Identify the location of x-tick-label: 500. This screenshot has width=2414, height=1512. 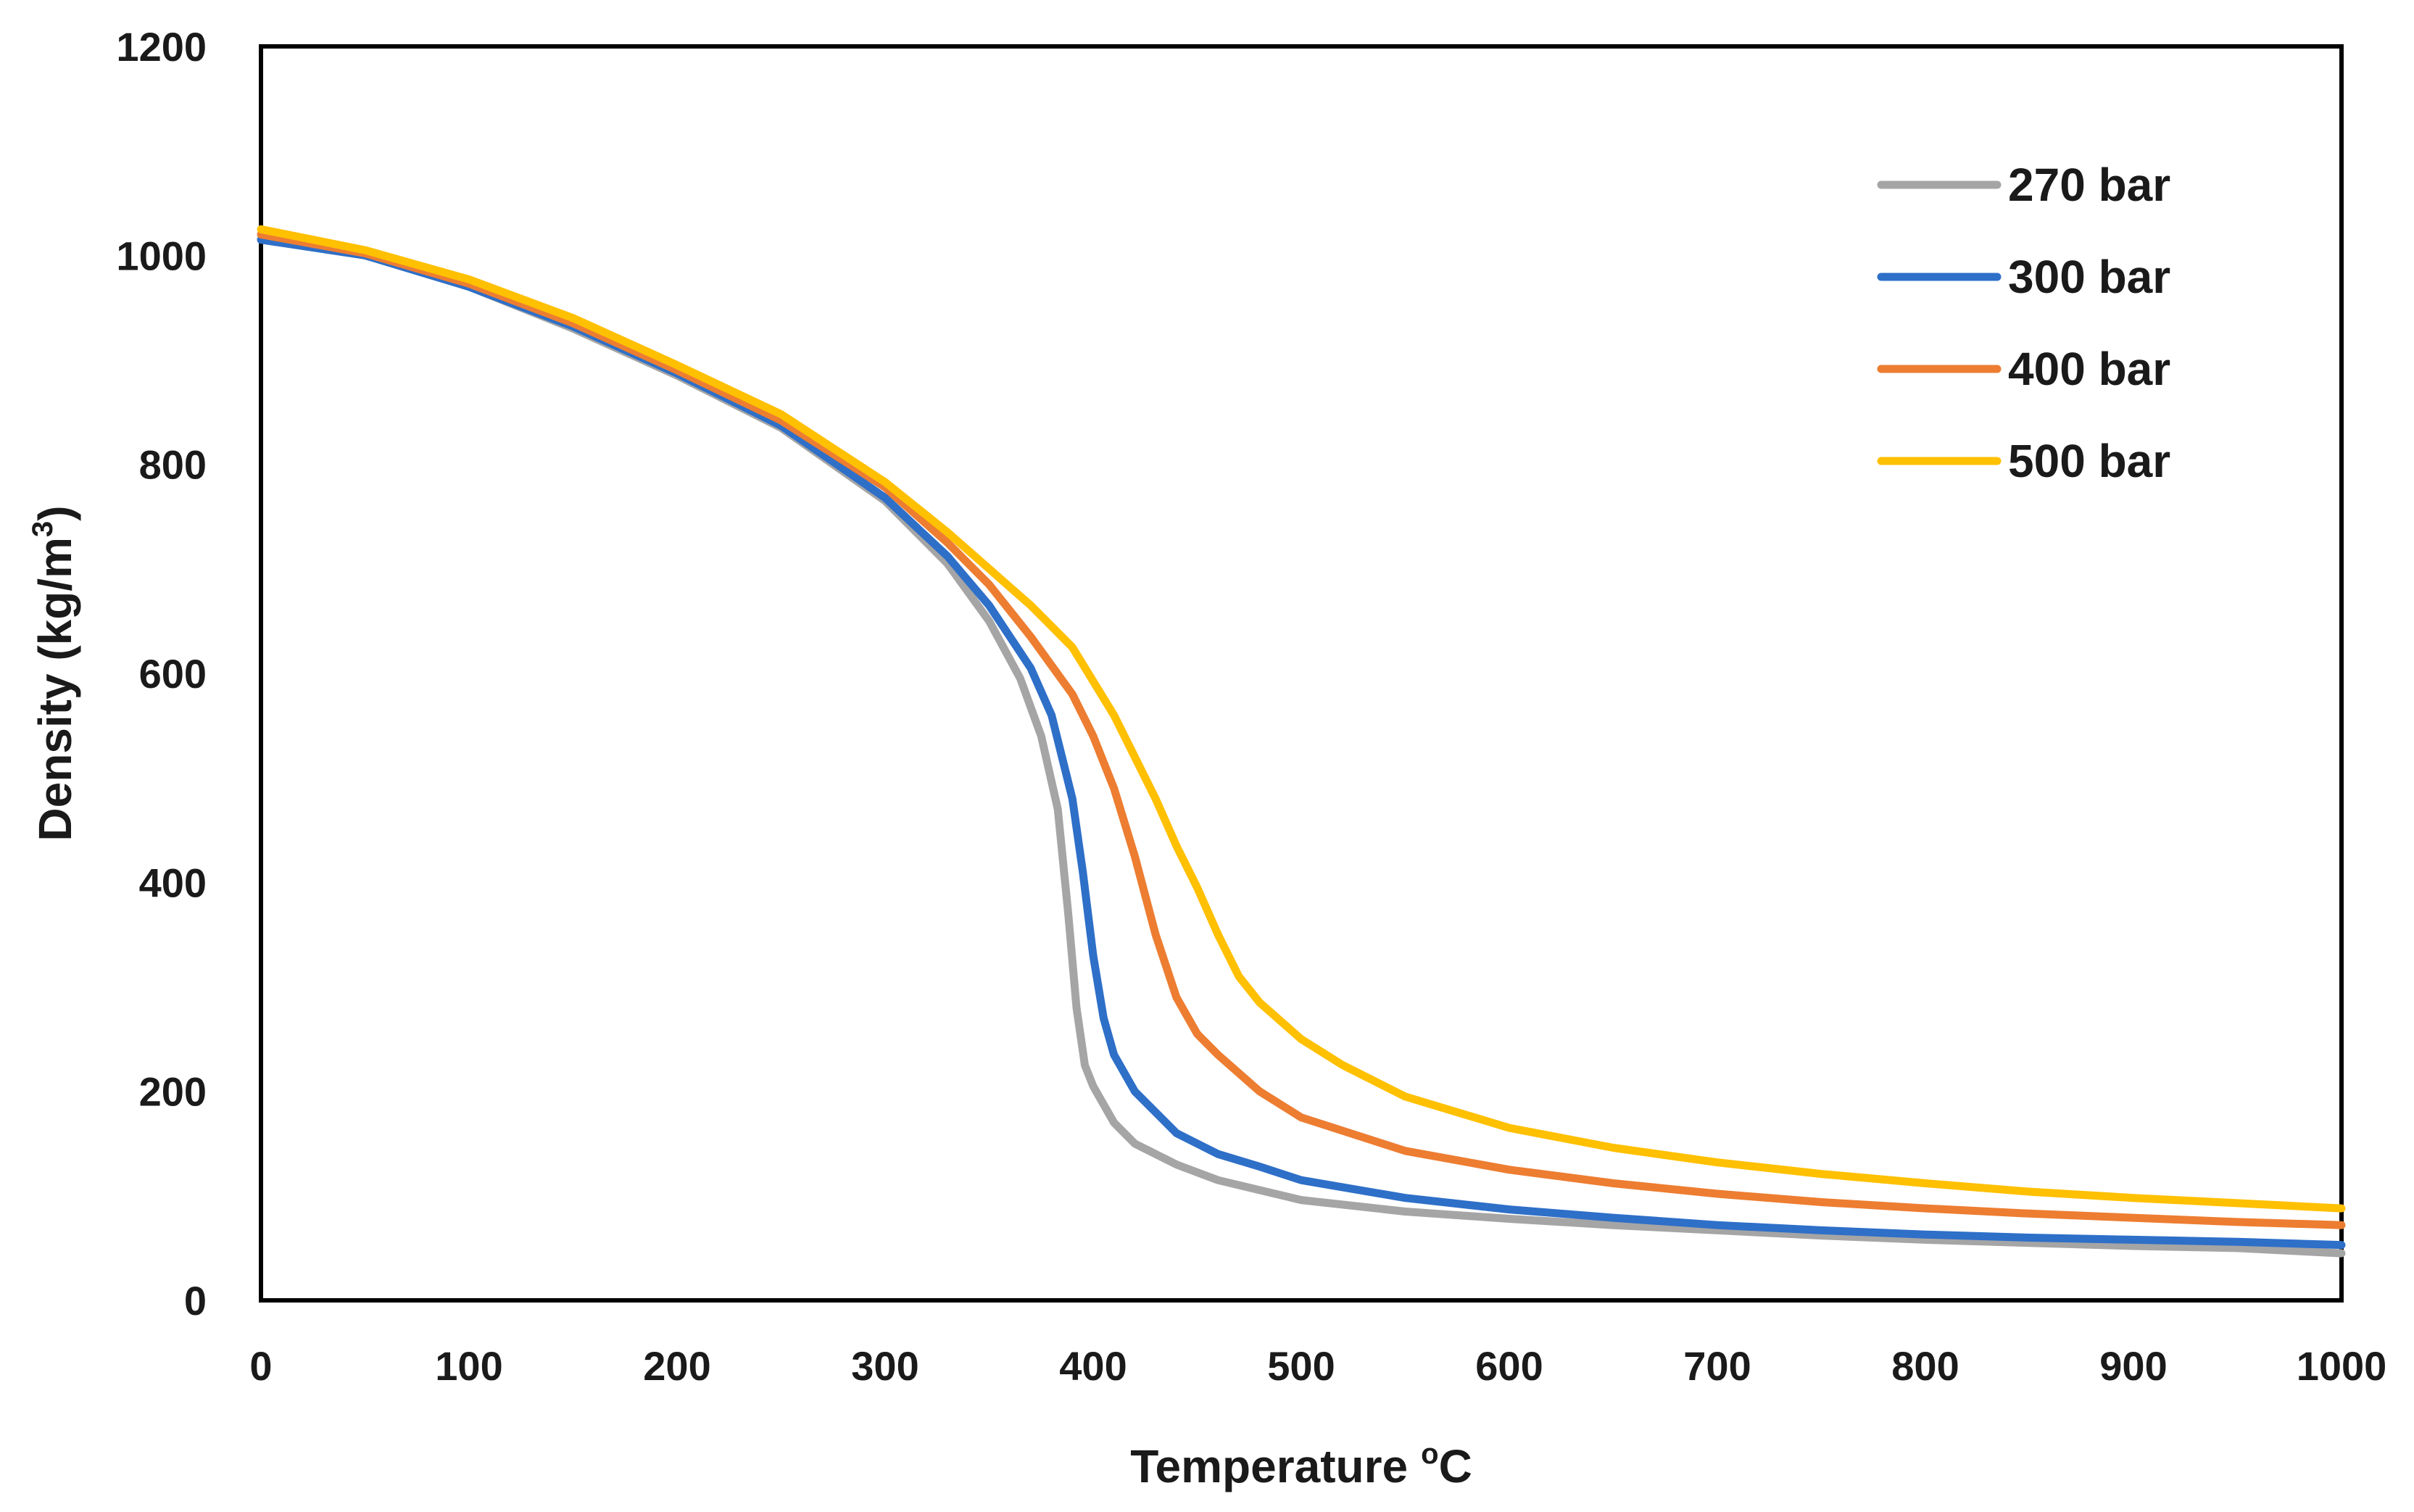
(1301, 1366).